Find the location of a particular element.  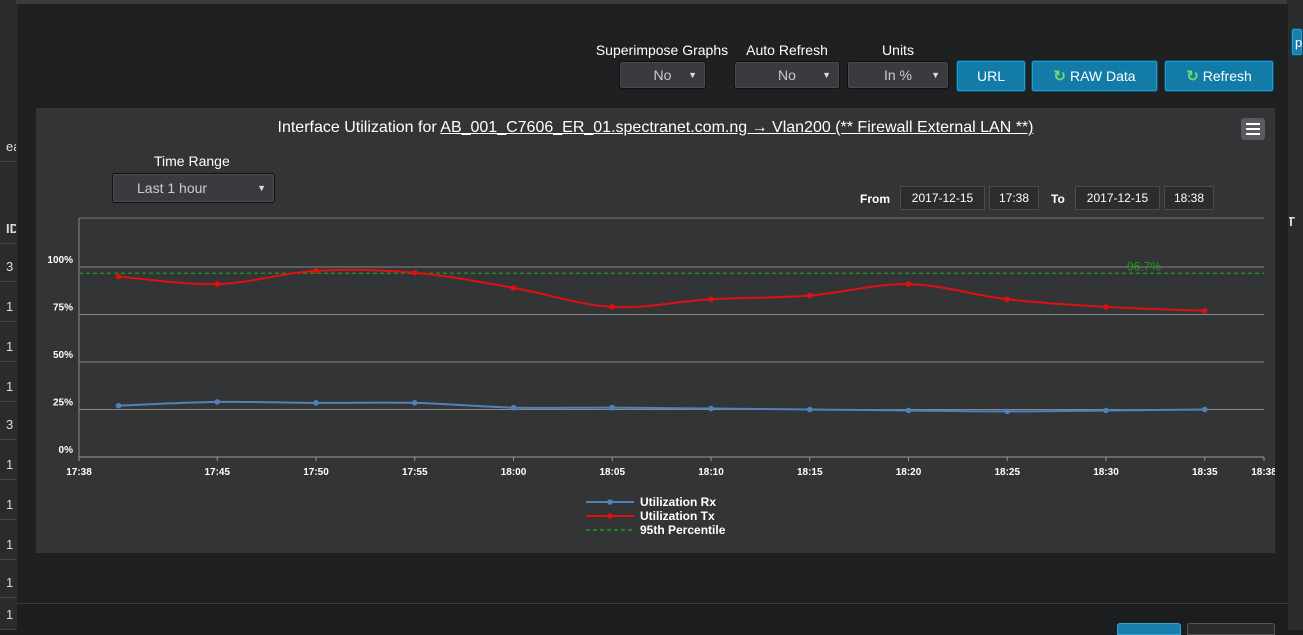

x-tick-label: 17:45 is located at coordinates (217, 472).